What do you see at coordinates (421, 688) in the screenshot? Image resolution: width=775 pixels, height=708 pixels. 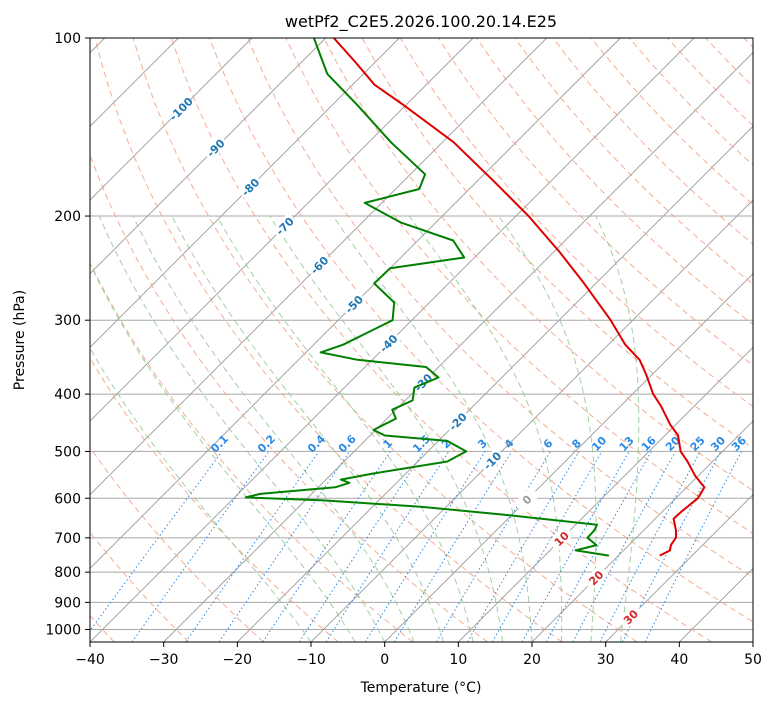 I see `x-axis-title: Temperature (°C)` at bounding box center [421, 688].